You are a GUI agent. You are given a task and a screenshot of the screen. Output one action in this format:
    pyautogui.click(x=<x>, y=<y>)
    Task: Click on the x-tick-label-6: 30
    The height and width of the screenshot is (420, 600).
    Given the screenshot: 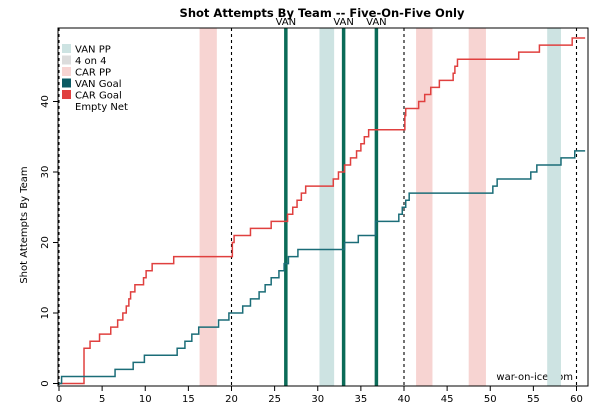 What is the action you would take?
    pyautogui.click(x=317, y=399)
    